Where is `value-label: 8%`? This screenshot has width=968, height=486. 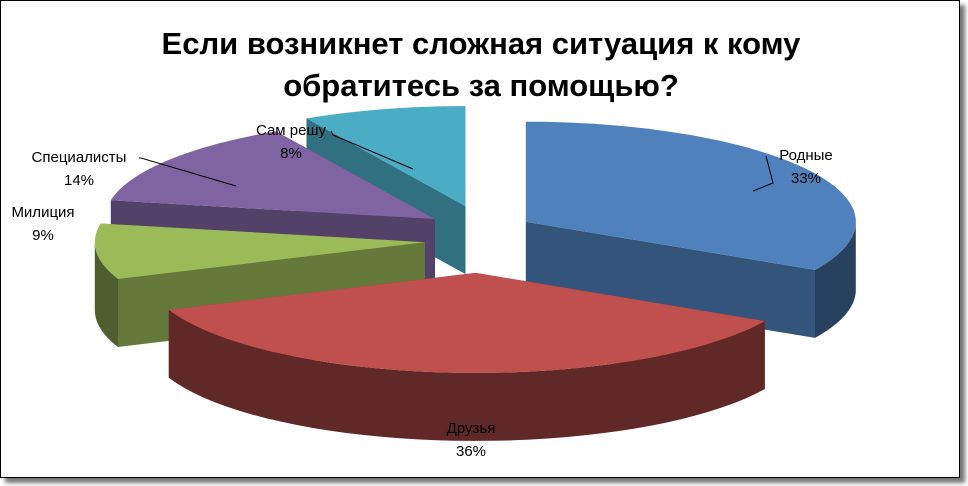 value-label: 8% is located at coordinates (291, 153).